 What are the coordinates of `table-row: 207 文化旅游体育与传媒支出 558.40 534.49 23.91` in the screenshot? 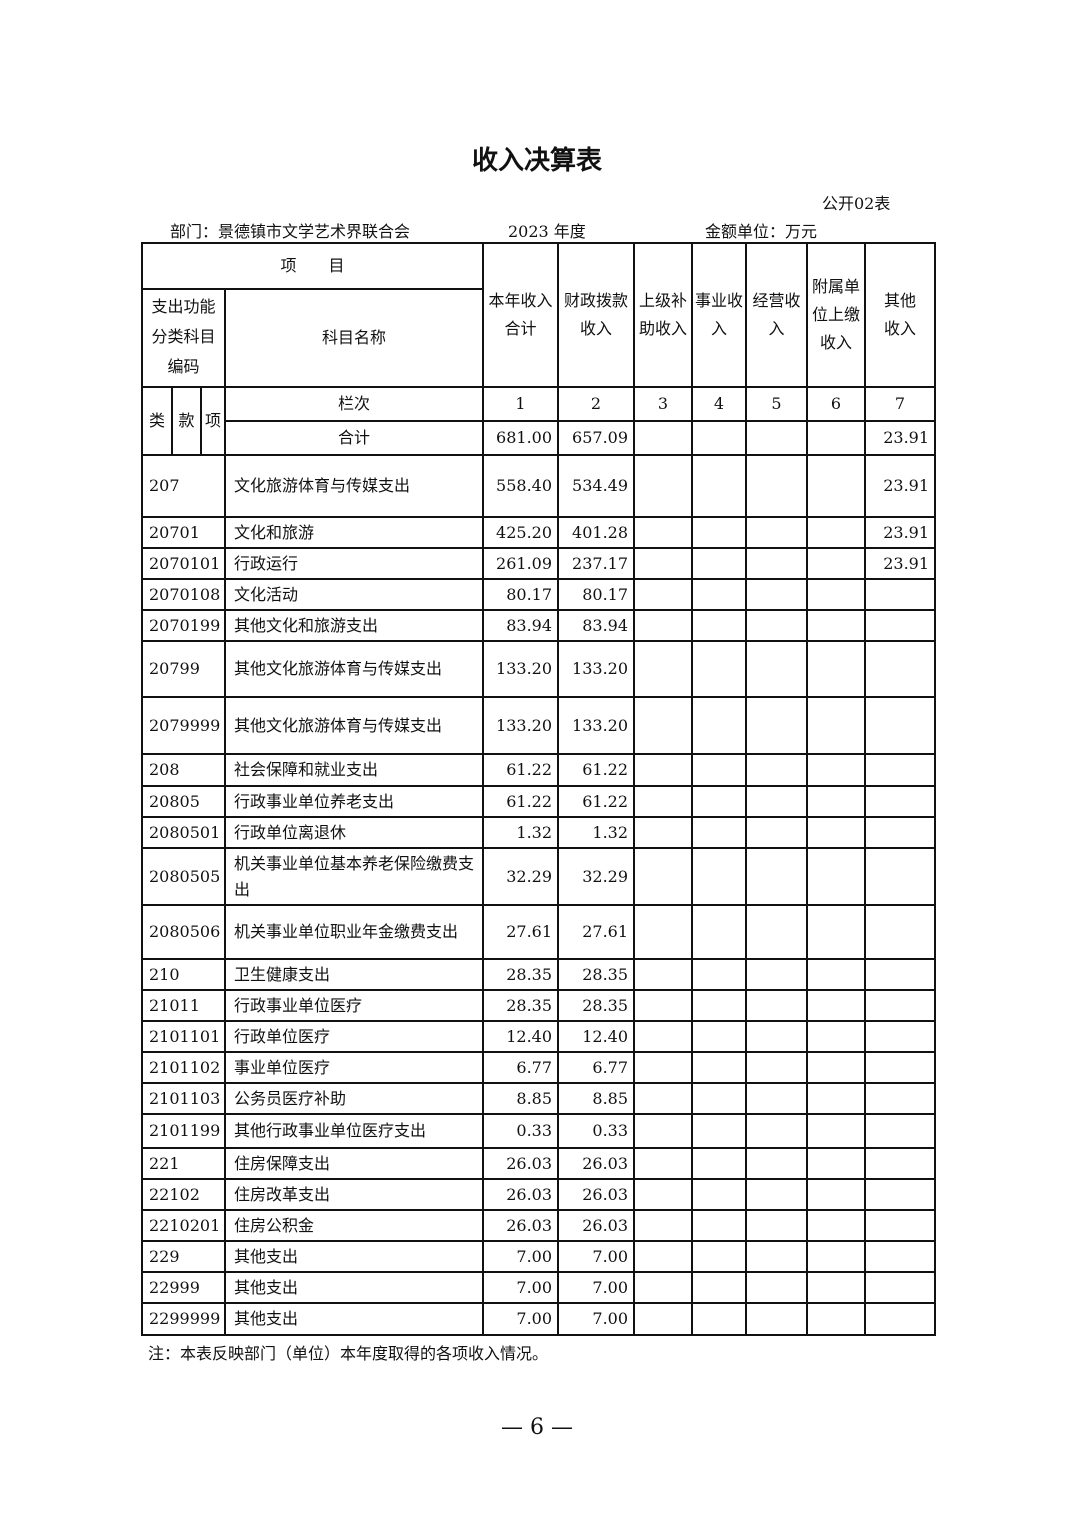 It's located at (539, 486).